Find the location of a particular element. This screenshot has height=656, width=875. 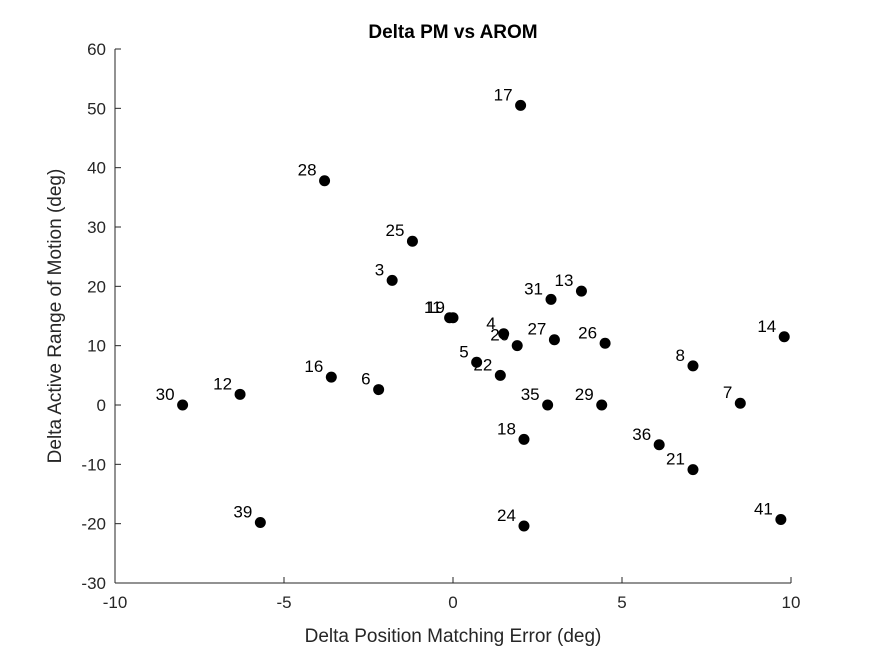

y-tick-label: 30 is located at coordinates (96, 227).